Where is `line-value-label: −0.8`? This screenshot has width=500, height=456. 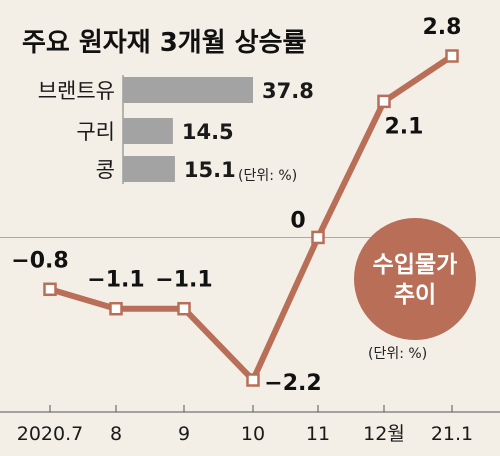
line-value-label: −0.8 is located at coordinates (39, 260).